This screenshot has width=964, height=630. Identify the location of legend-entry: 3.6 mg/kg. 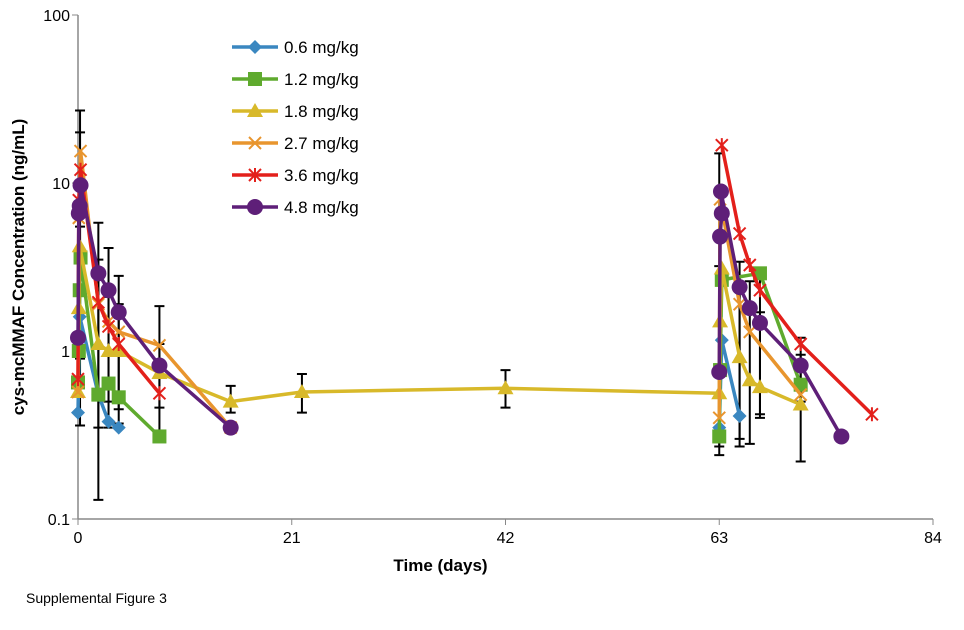
(295, 175).